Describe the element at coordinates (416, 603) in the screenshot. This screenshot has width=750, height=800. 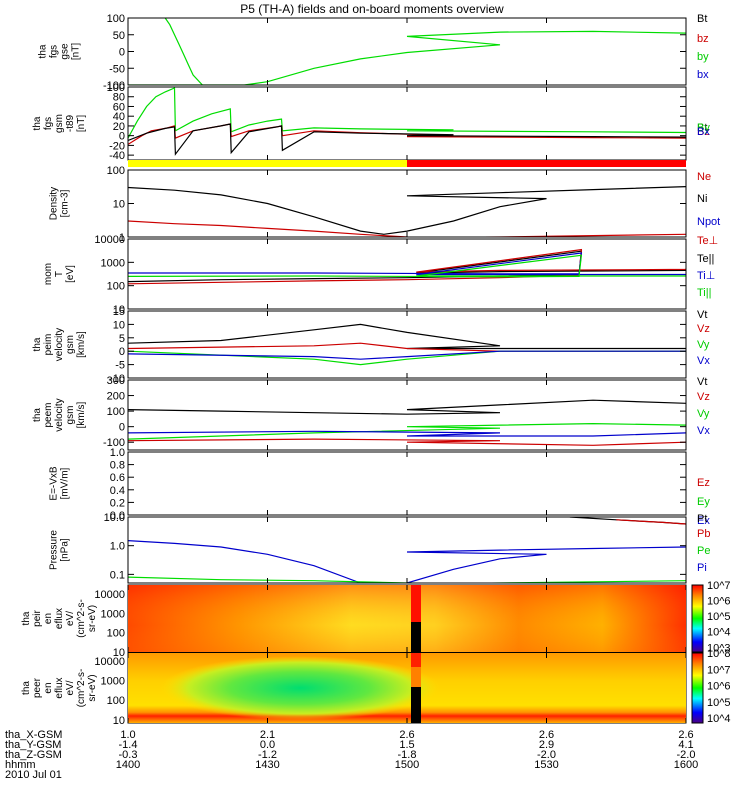
I see `spec-peir-gap-red` at that location.